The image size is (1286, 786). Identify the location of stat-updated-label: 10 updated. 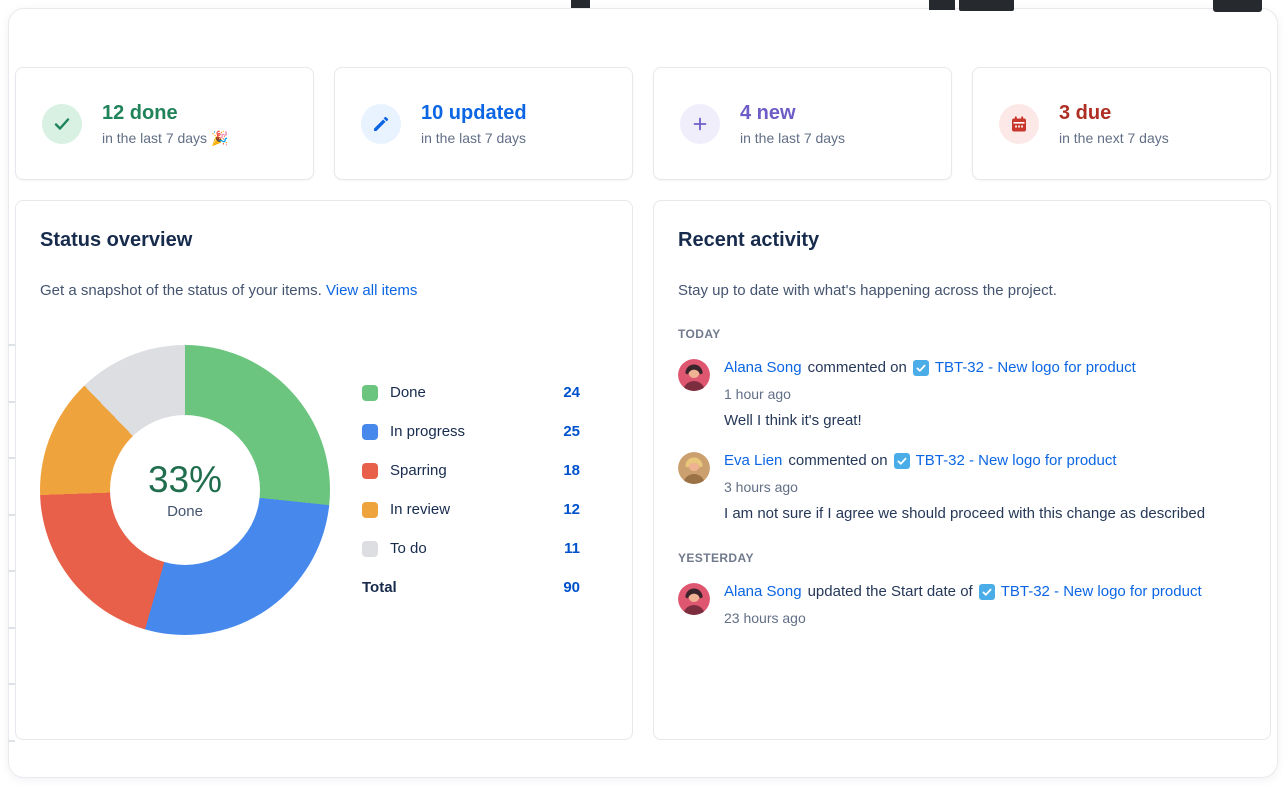
(474, 112).